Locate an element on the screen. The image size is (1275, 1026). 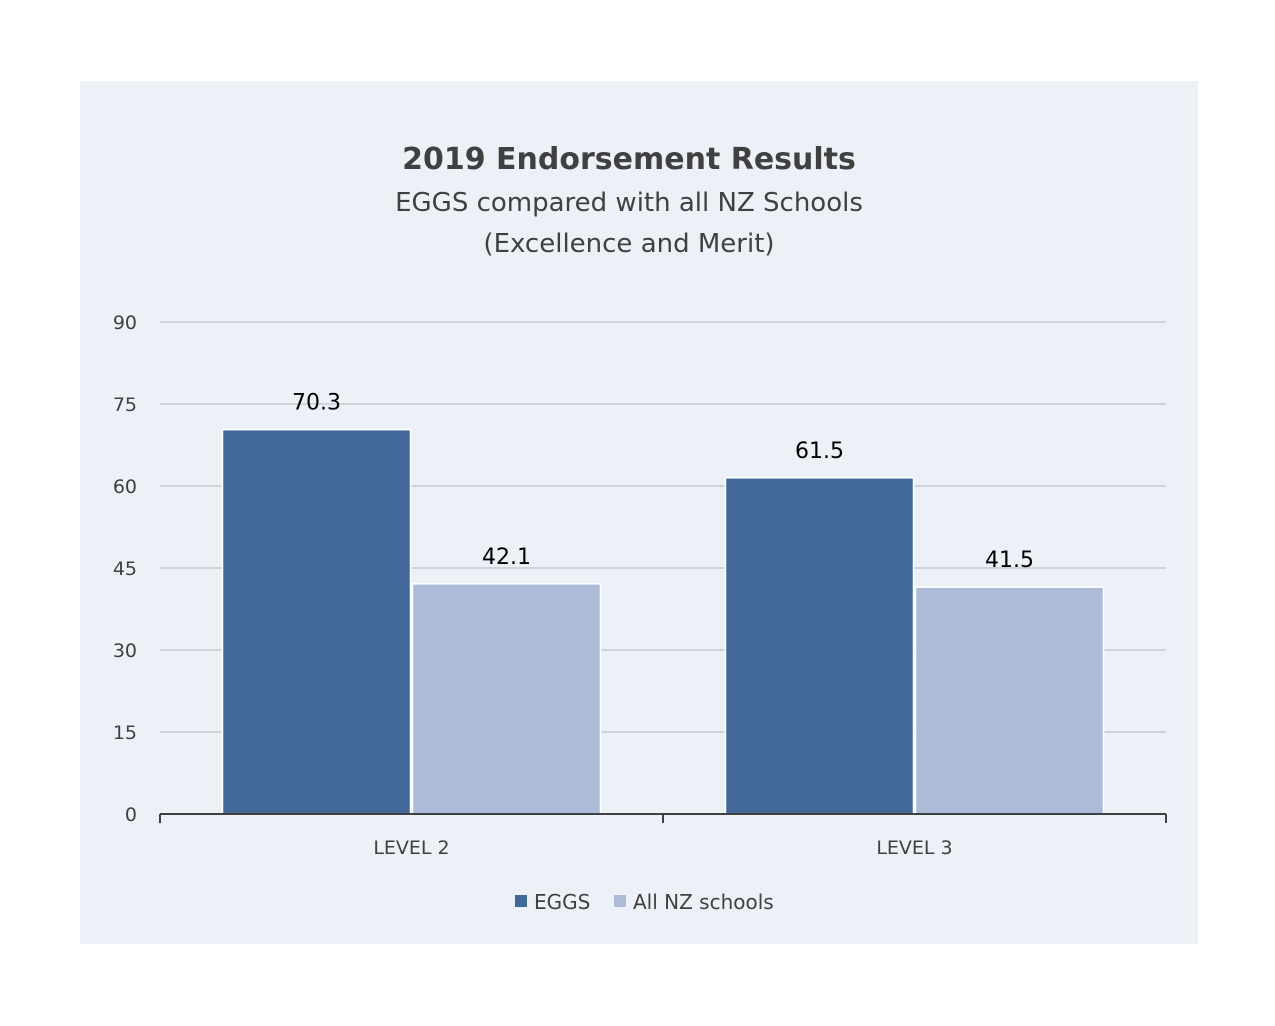
y-tick-label: 30 is located at coordinates (125, 651).